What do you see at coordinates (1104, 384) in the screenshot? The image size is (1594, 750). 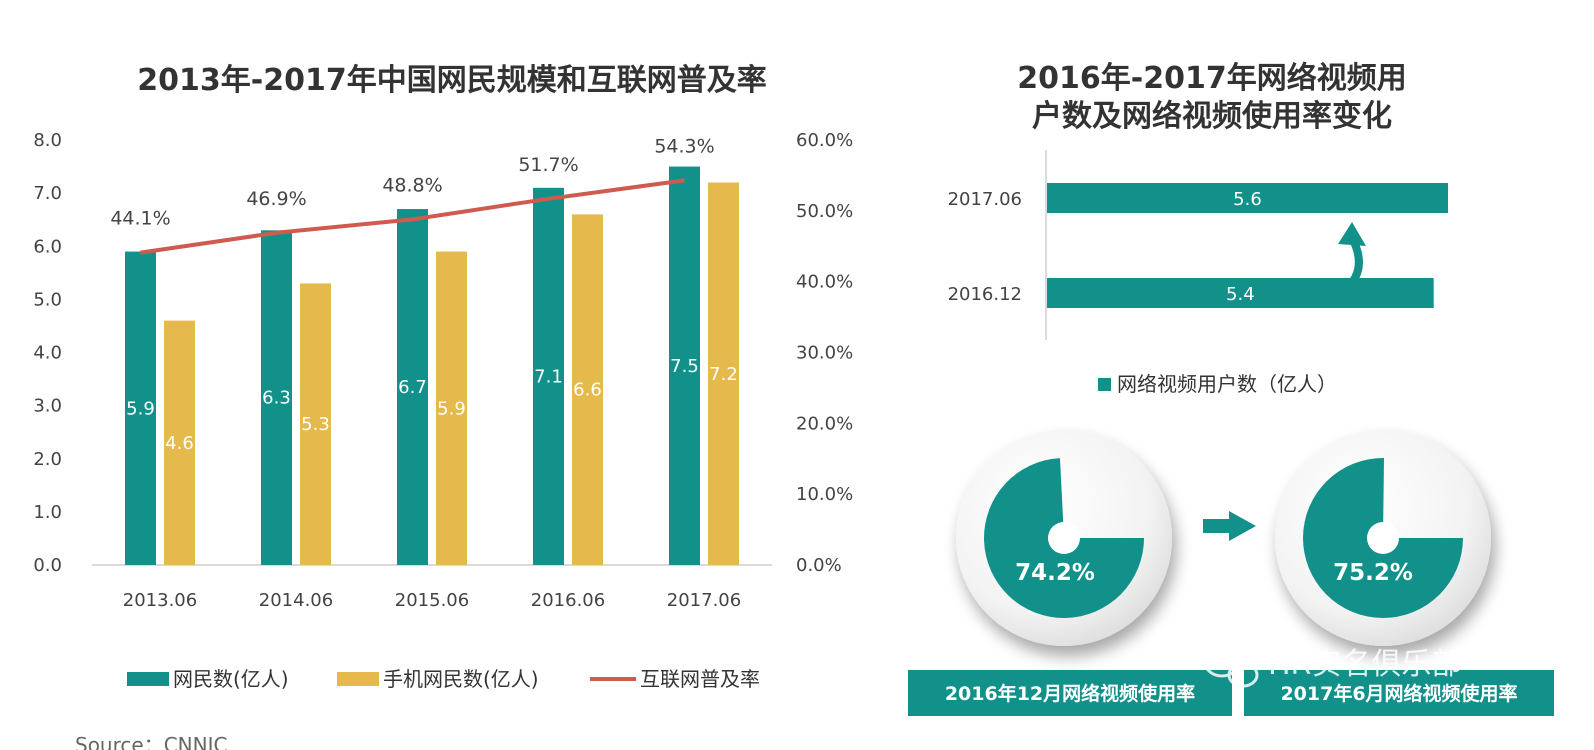 I see `legend-swatch-video-users` at bounding box center [1104, 384].